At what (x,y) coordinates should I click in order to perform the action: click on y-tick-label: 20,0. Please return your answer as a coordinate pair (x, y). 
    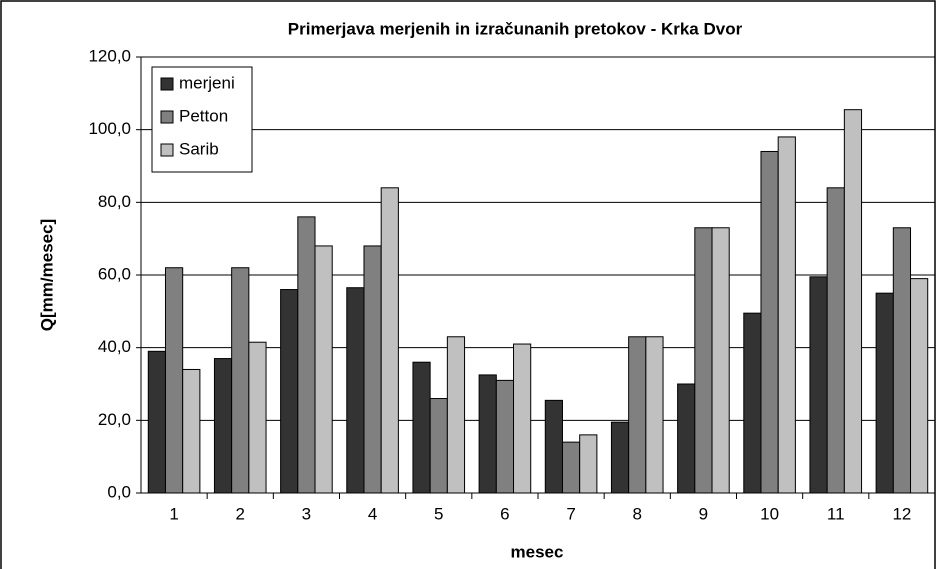
    Looking at the image, I should click on (114, 419).